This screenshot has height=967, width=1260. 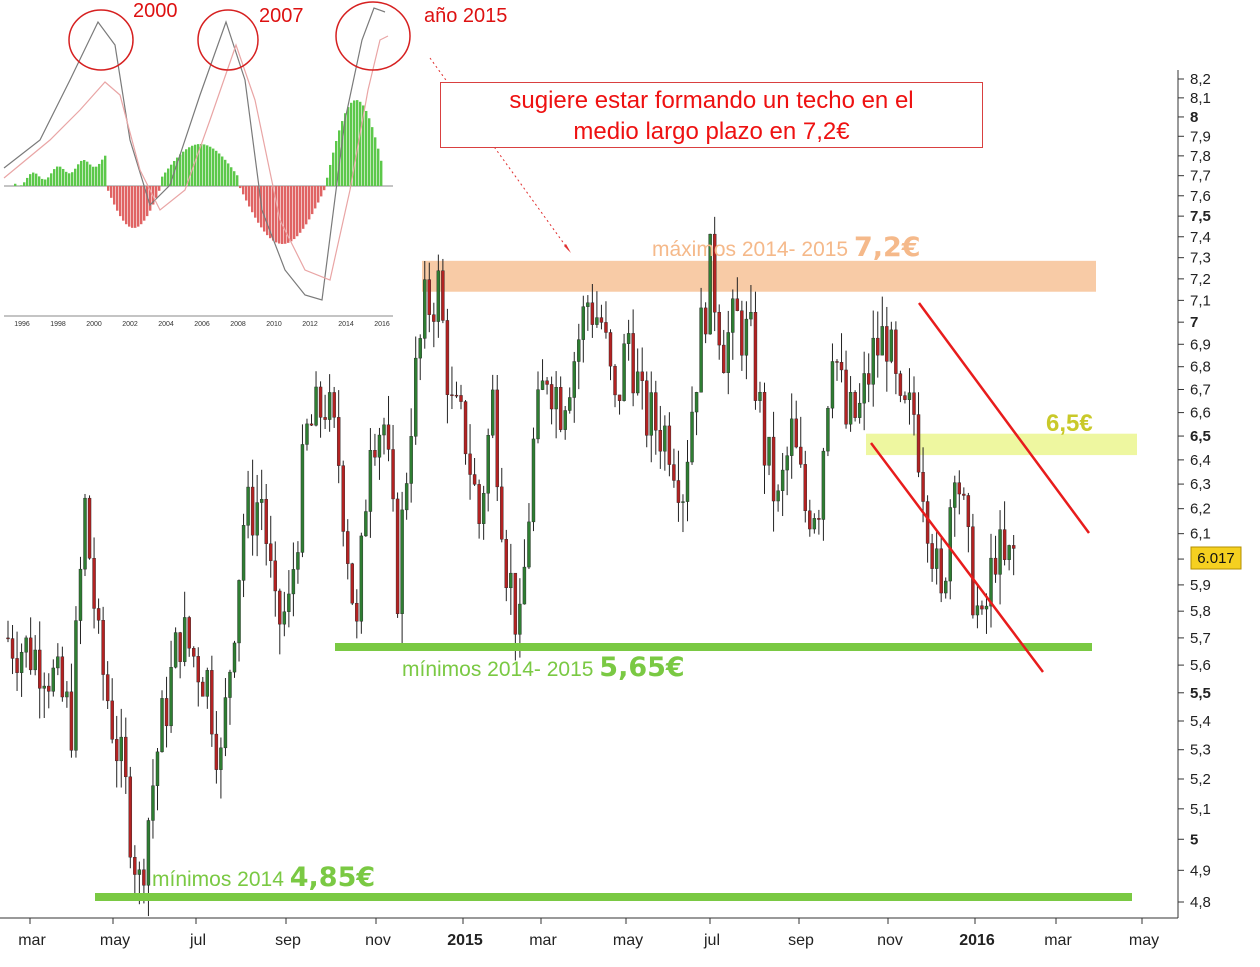 What do you see at coordinates (1200, 279) in the screenshot?
I see `y-tick-label: 7,2` at bounding box center [1200, 279].